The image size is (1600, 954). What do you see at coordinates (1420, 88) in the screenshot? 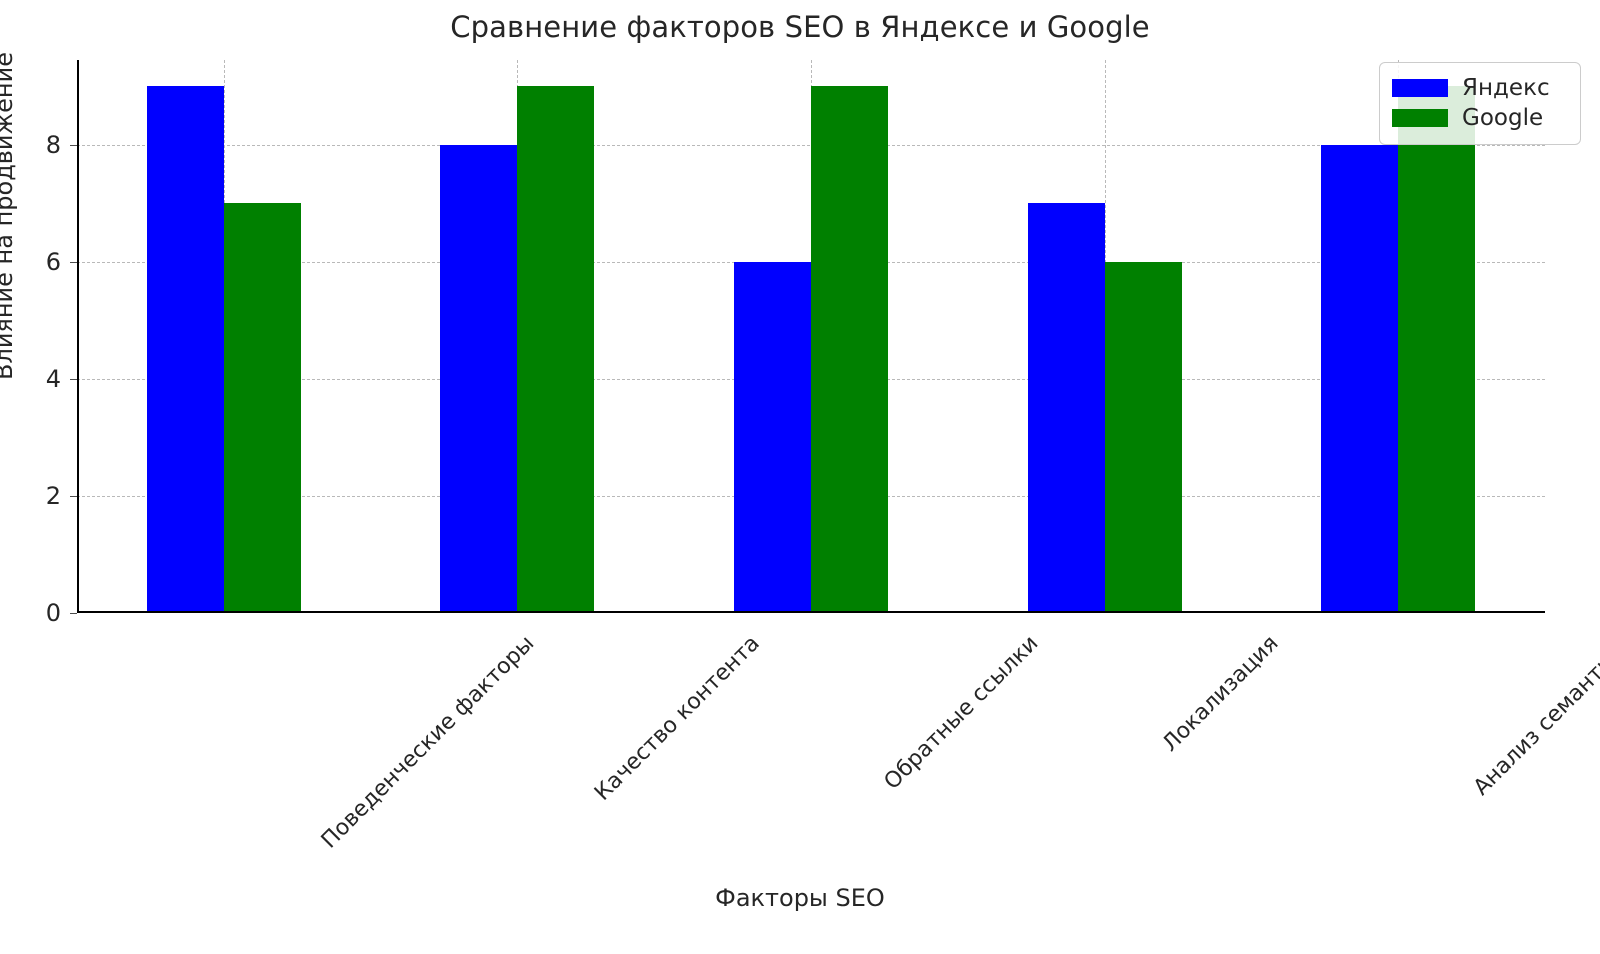
I see `legend-swatch-yandex` at bounding box center [1420, 88].